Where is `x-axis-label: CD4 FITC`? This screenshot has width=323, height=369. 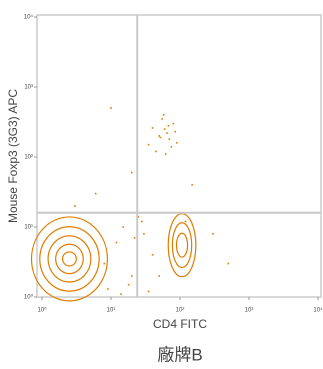
x-axis-label: CD4 FITC is located at coordinates (180, 324).